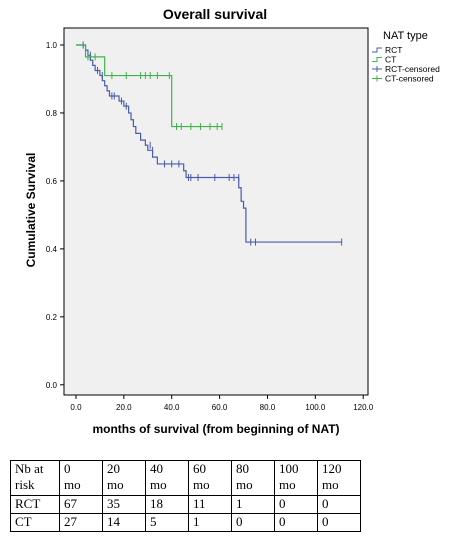 The image size is (451, 550). I want to click on risk-time-40: 40 mo, so click(167, 478).